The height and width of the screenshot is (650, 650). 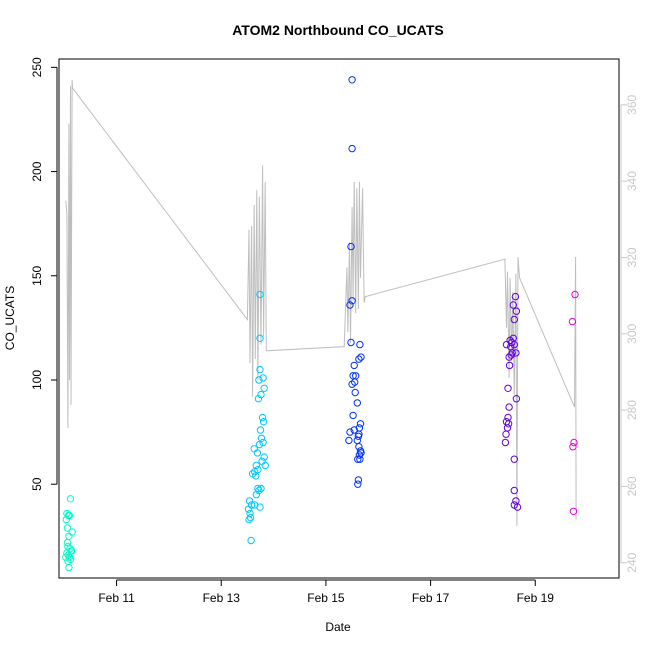 I want to click on y-tick-label: 250, so click(x=37, y=67).